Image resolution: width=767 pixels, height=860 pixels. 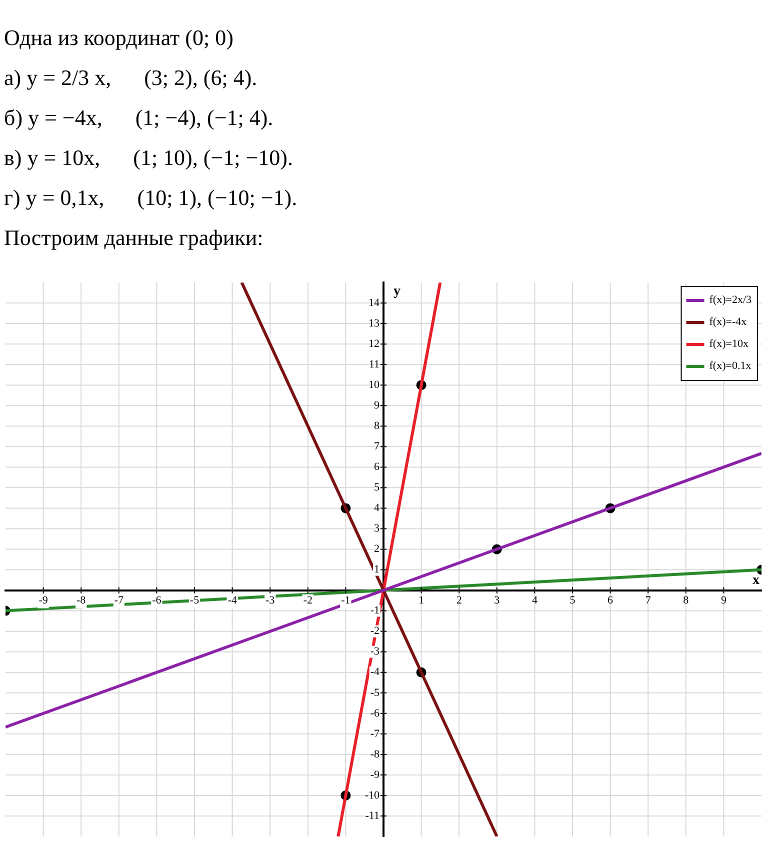 What do you see at coordinates (459, 600) in the screenshot?
I see `x-tick-label: 2` at bounding box center [459, 600].